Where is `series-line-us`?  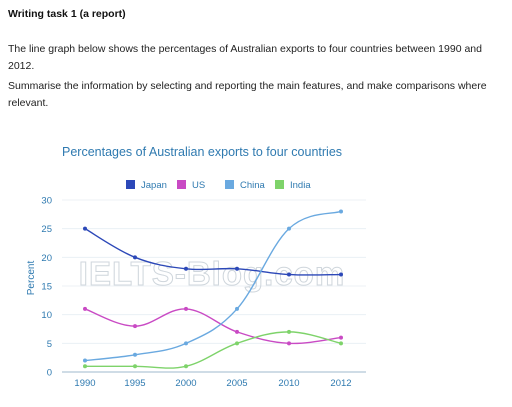 series-line-us is located at coordinates (213, 326).